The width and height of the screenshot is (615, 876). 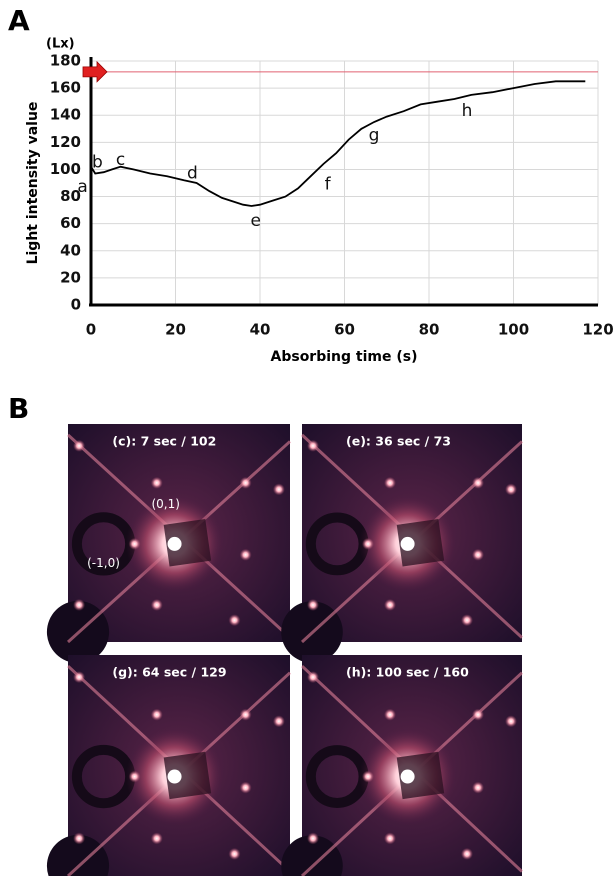 What do you see at coordinates (18, 408) in the screenshot?
I see `panel-label: B` at bounding box center [18, 408].